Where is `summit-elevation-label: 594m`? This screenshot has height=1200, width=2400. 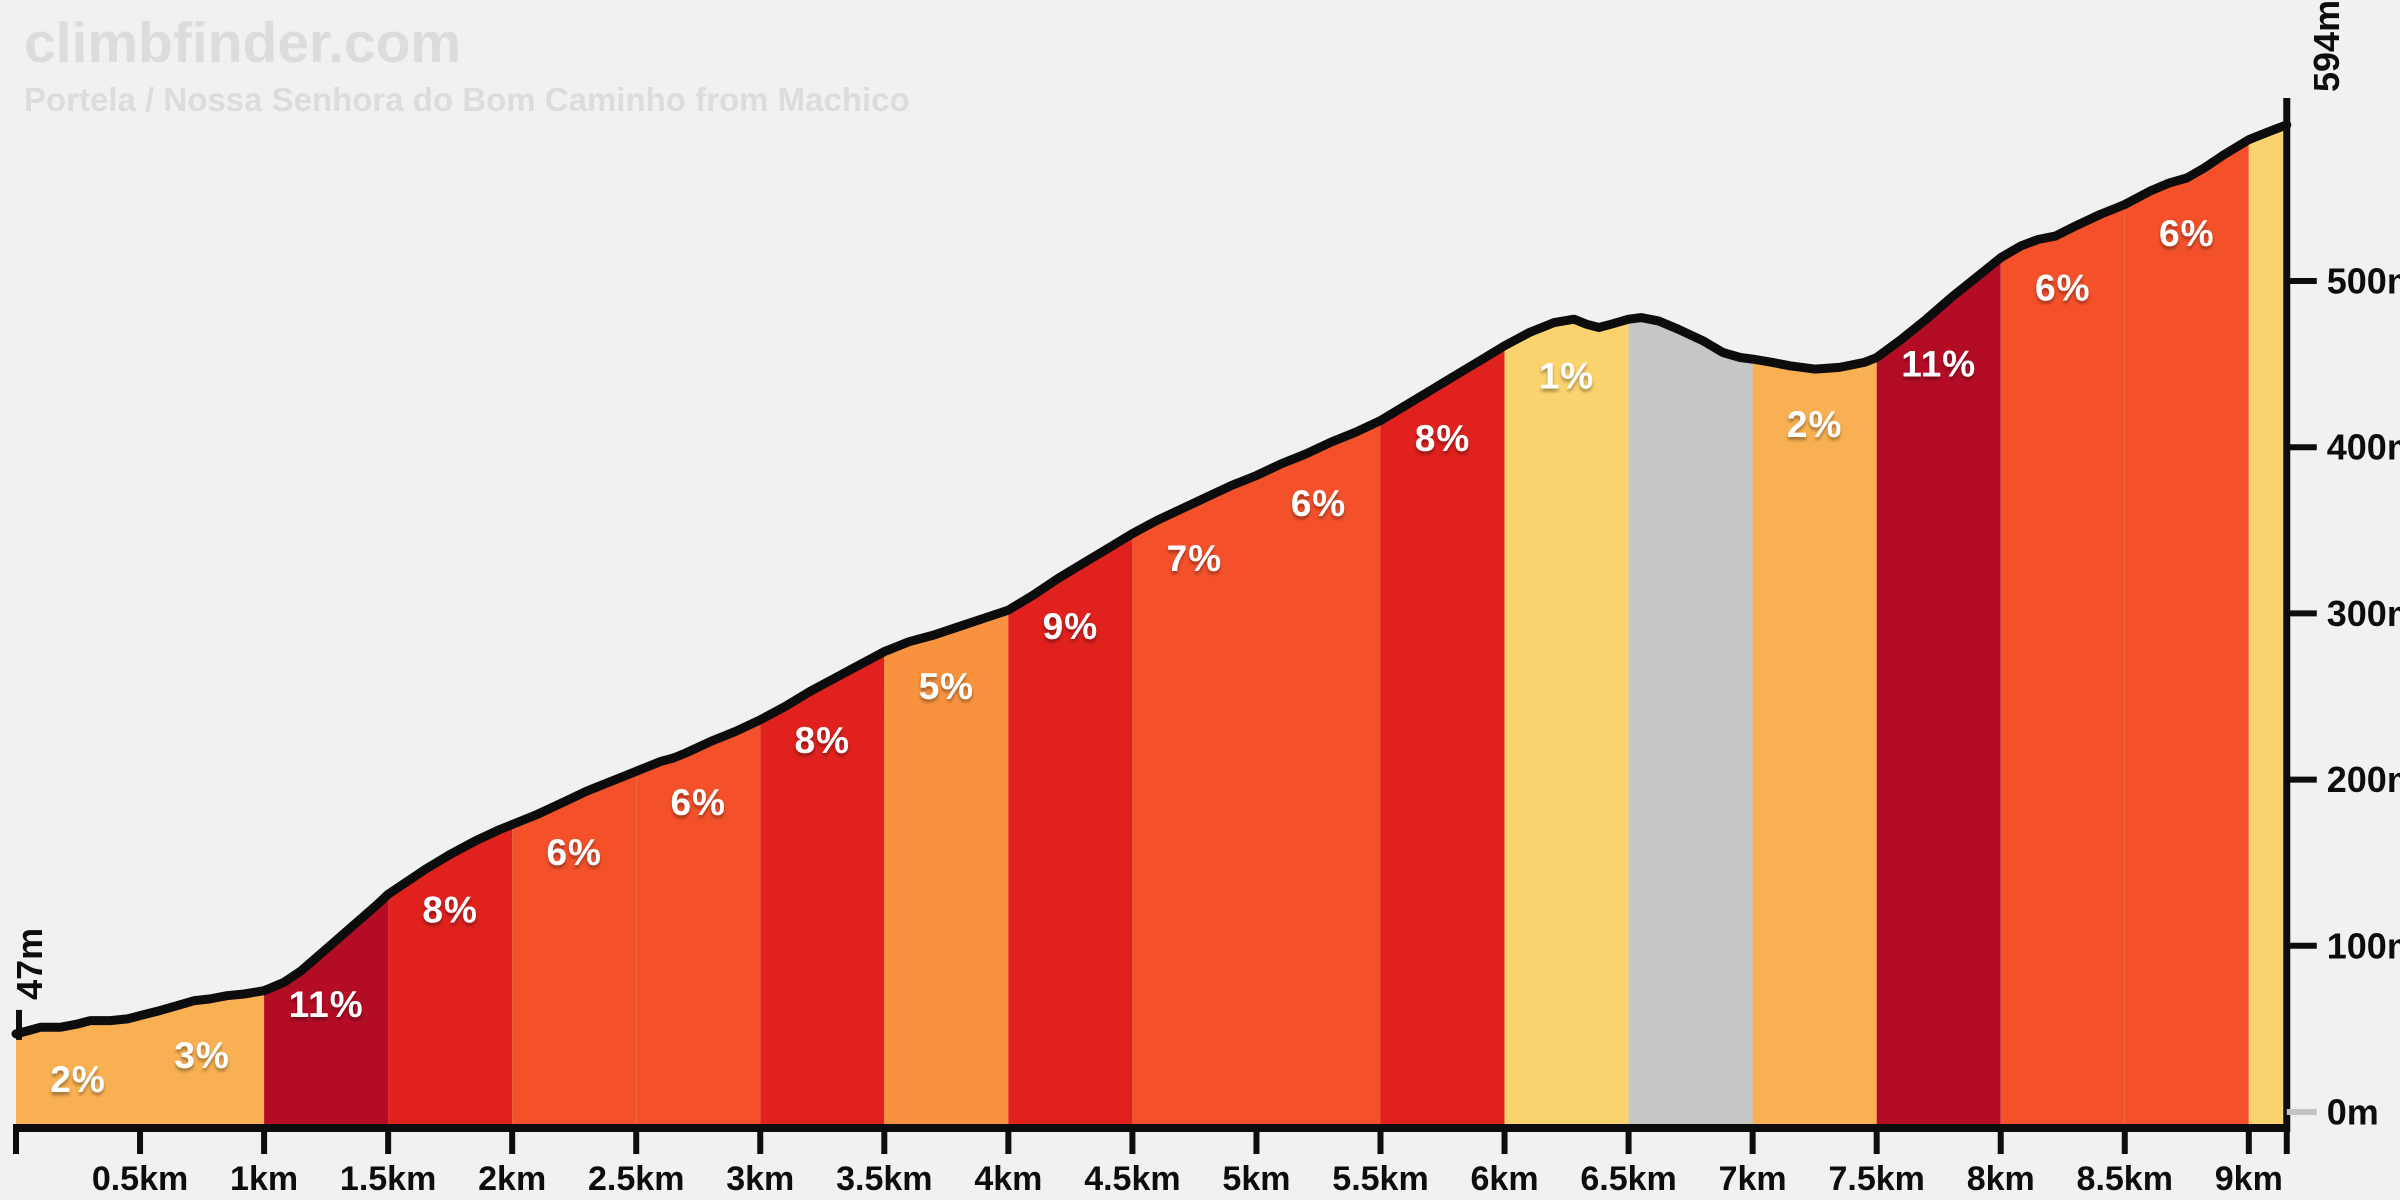
summit-elevation-label: 594m is located at coordinates (2326, 46).